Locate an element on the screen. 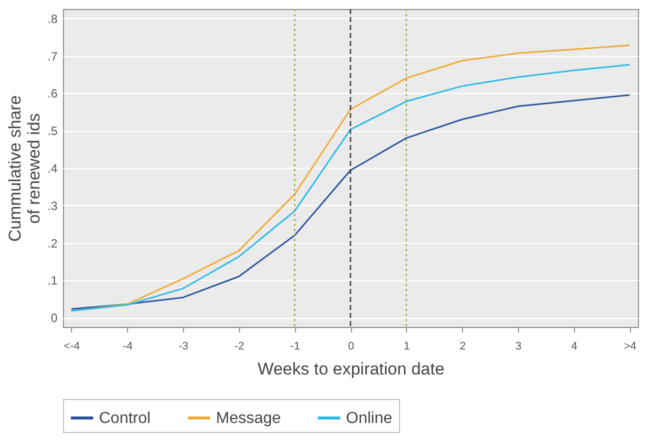 This screenshot has width=654, height=445. y-tick-label: .4 is located at coordinates (52, 169).